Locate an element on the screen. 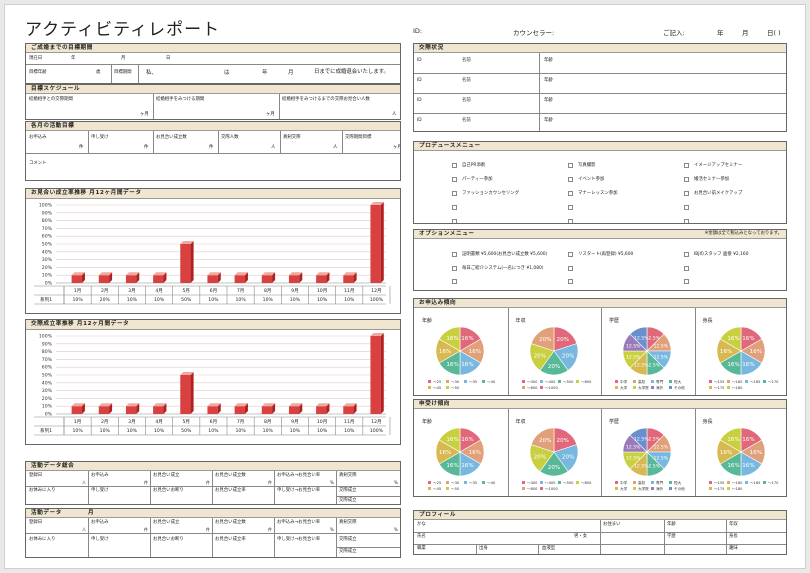 Image resolution: width=810 pixels, height=573 pixels. pie-legend-label: 海外 is located at coordinates (660, 387).